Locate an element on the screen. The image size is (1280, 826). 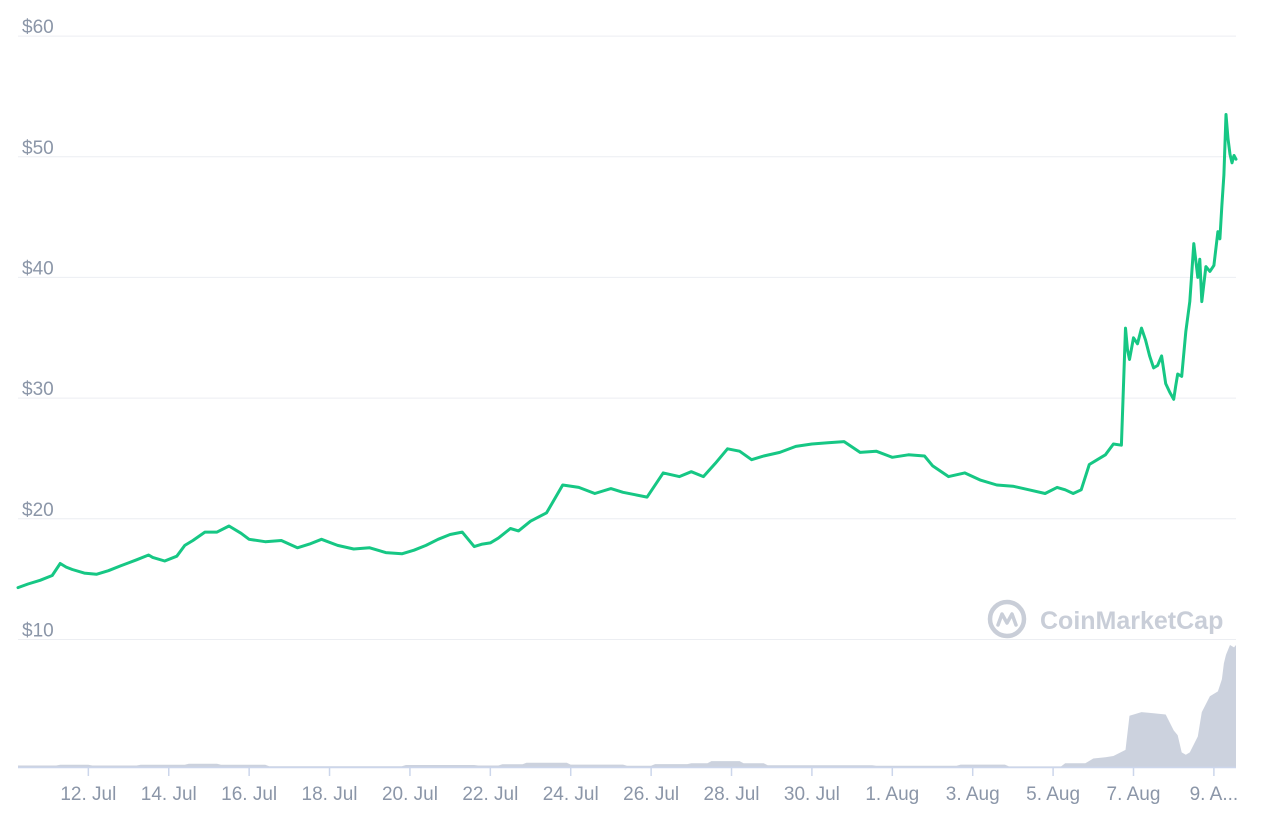
volume-area is located at coordinates (627, 706).